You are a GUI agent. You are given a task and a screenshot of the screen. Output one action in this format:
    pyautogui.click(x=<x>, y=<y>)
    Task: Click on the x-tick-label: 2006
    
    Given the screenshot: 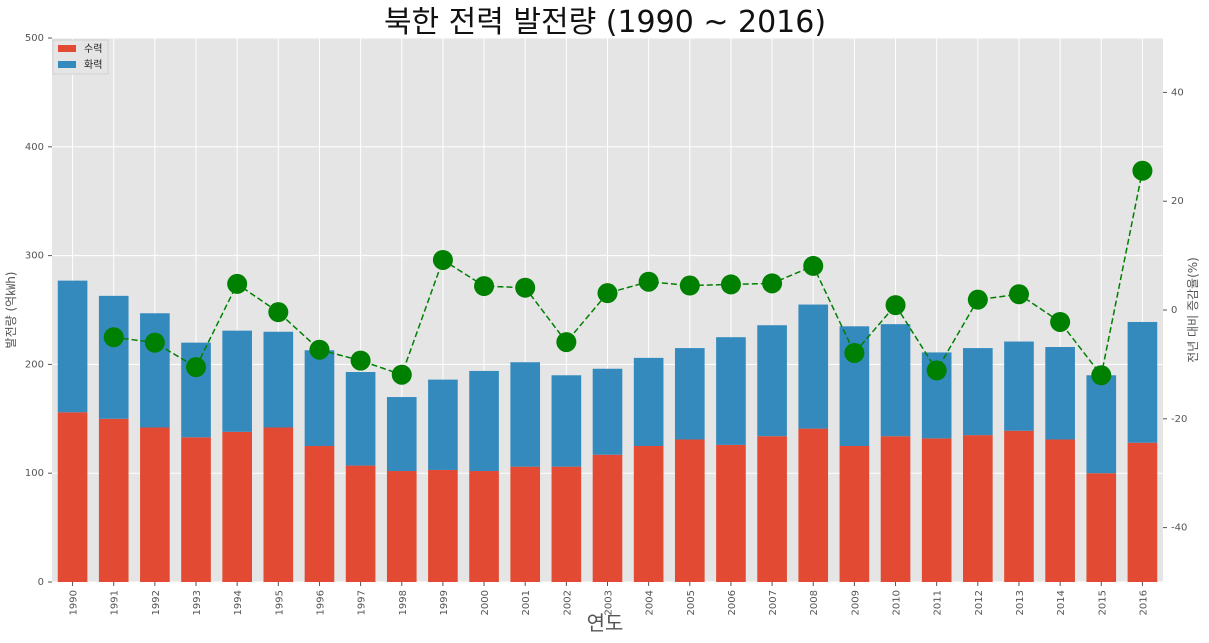 What is the action you would take?
    pyautogui.click(x=732, y=602)
    